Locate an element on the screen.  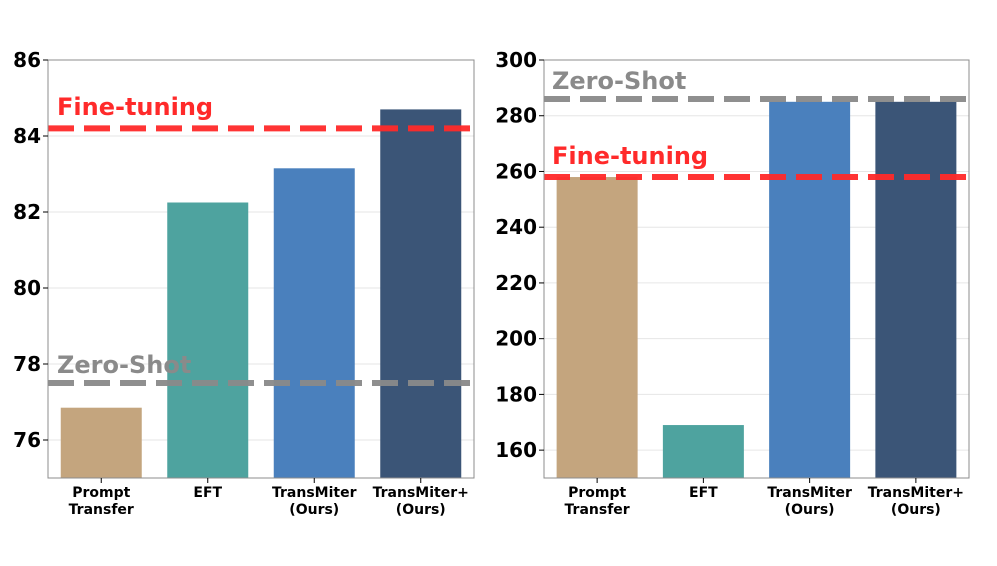
y-tick-label: 84 is located at coordinates (27, 136).